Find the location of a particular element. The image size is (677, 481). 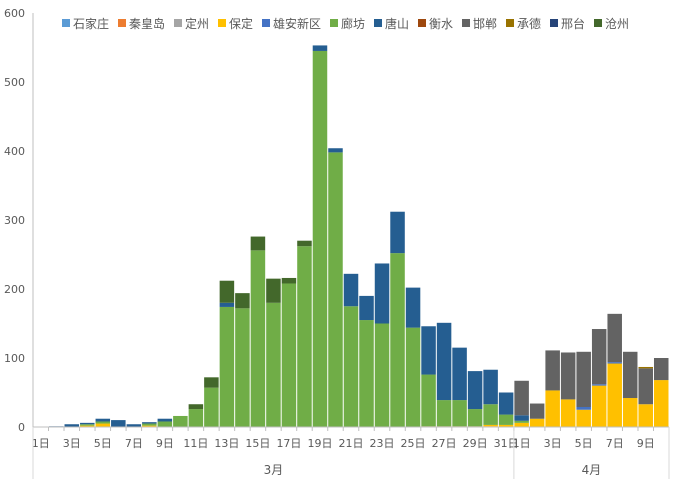

x-tick-label: 5日 is located at coordinates (103, 443).